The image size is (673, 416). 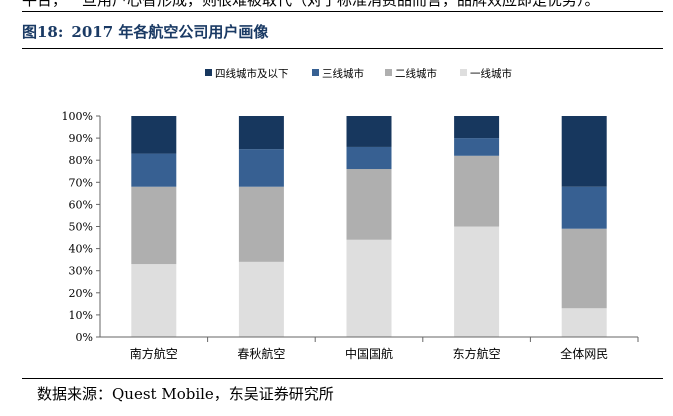 What do you see at coordinates (154, 135) in the screenshot?
I see `bar-segment-四线城市及以下-南方航空` at bounding box center [154, 135].